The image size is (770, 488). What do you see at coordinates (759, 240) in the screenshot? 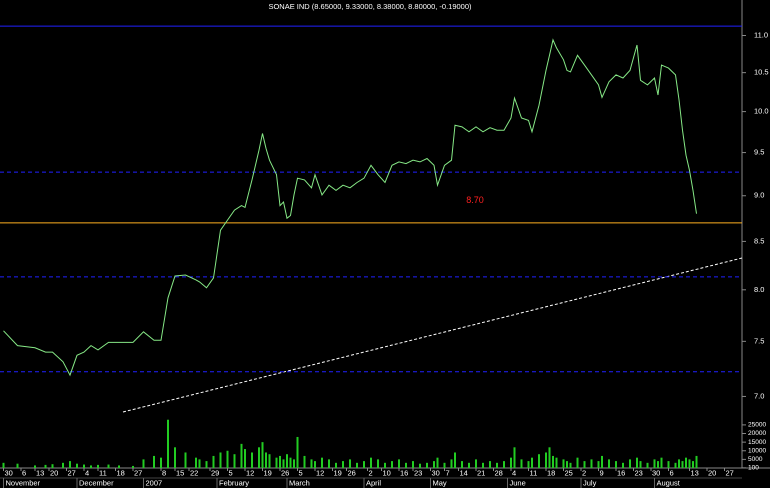
I see `y-tick-label: 8.5` at bounding box center [759, 240].